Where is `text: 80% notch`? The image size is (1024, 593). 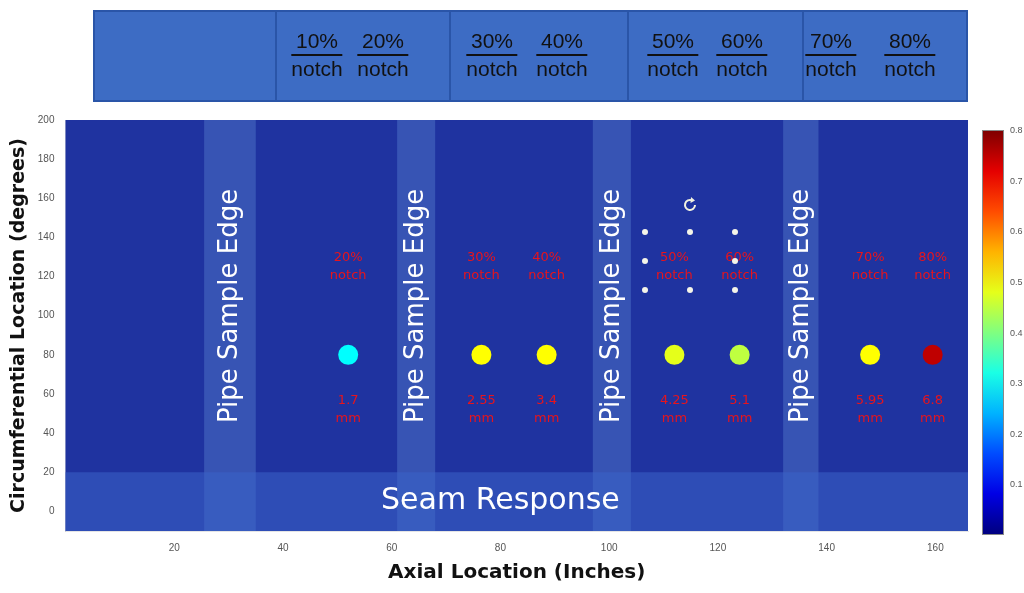 text: 80% notch is located at coordinates (910, 55).